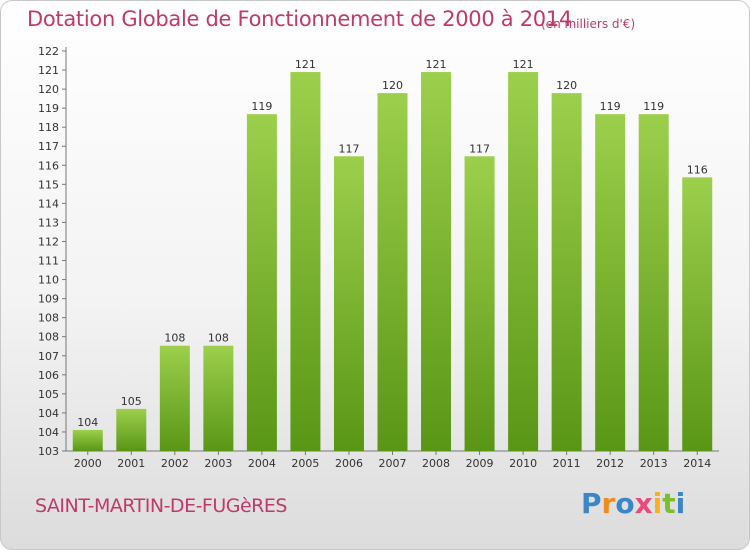  What do you see at coordinates (48, 375) in the screenshot?
I see `y-tick-label: 106` at bounding box center [48, 375].